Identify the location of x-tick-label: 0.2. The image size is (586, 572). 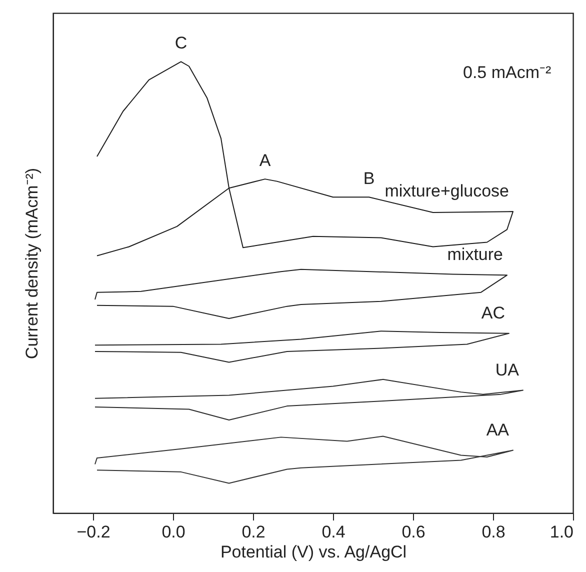
(254, 532).